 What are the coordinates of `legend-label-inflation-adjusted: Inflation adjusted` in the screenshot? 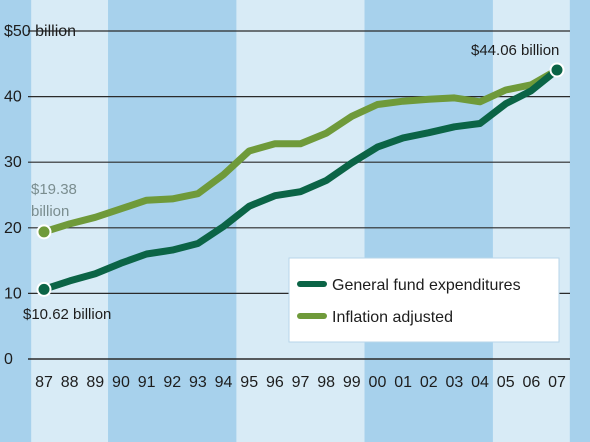 It's located at (392, 317).